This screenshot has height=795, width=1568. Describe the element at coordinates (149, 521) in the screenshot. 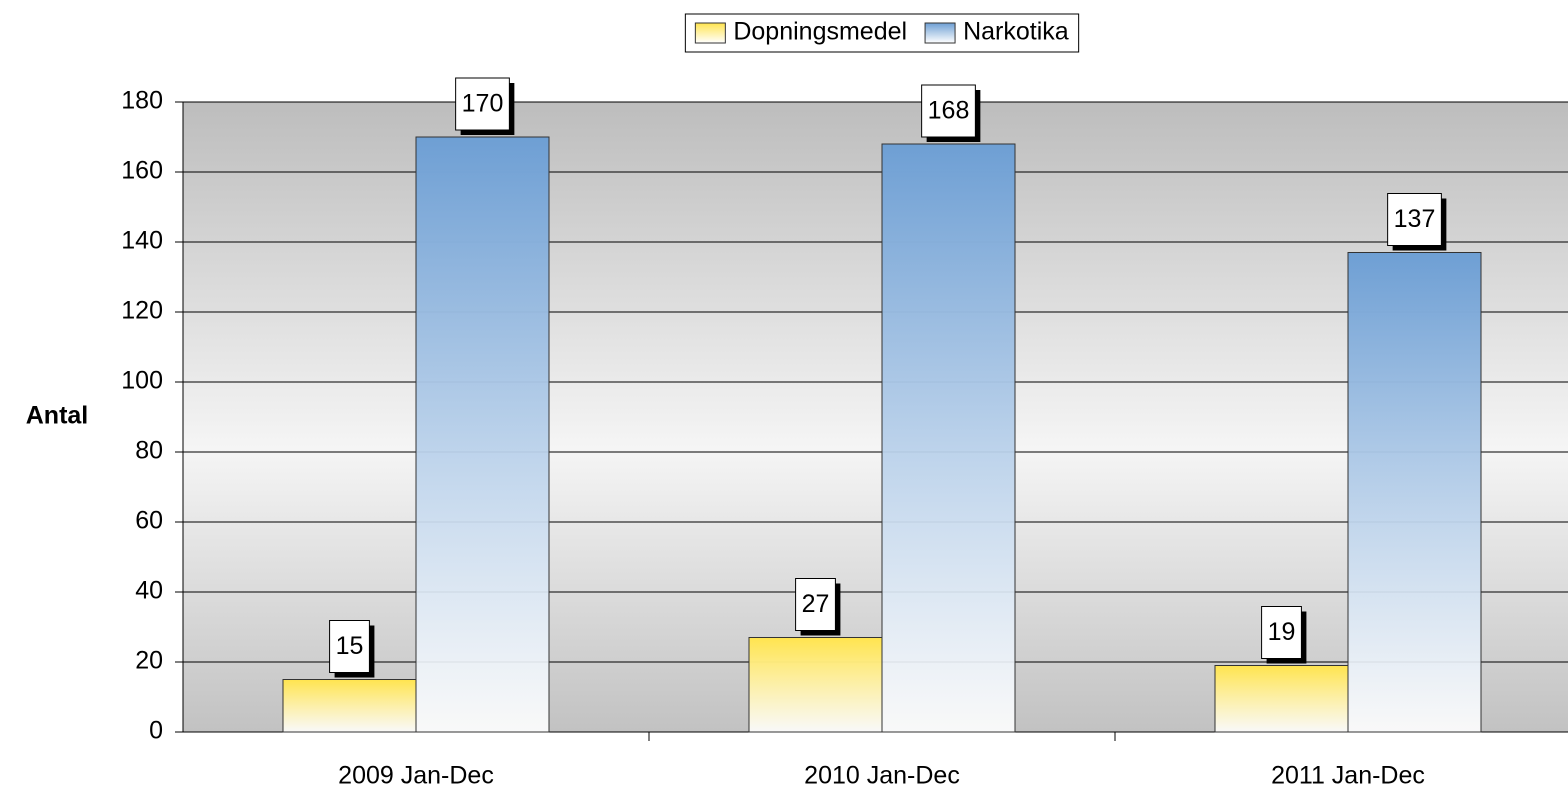

I see `y-tick-label: 60` at that location.